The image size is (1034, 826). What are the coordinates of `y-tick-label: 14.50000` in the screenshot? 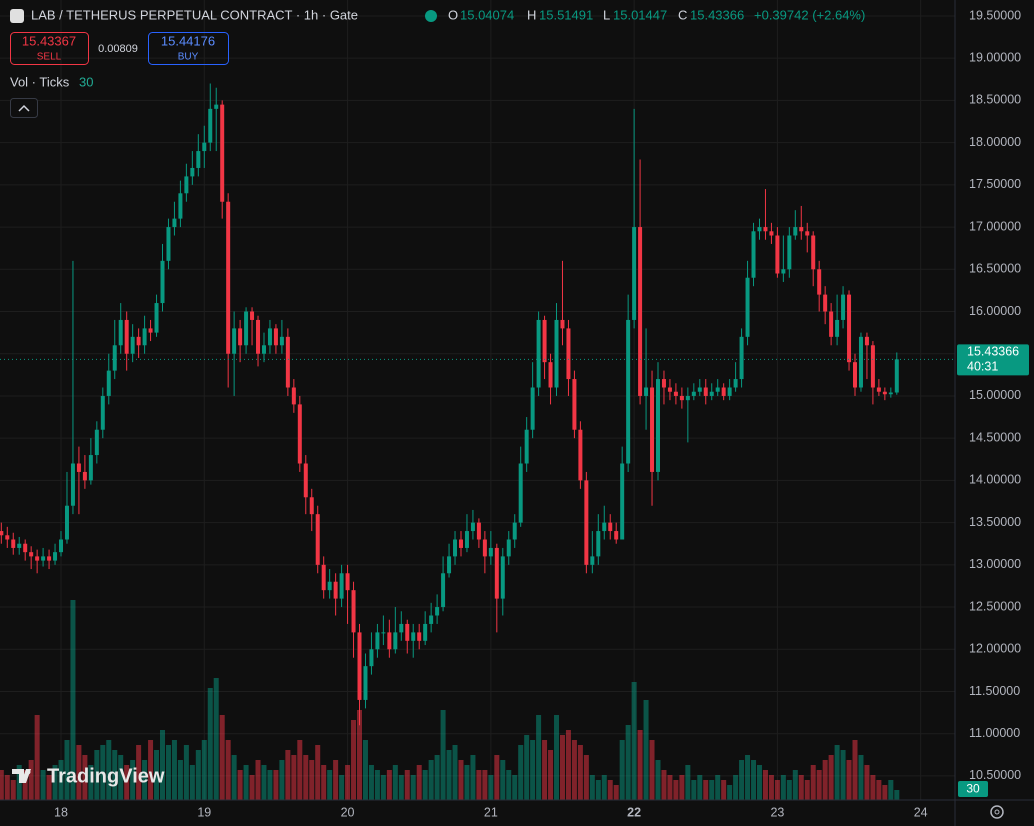 It's located at (995, 437).